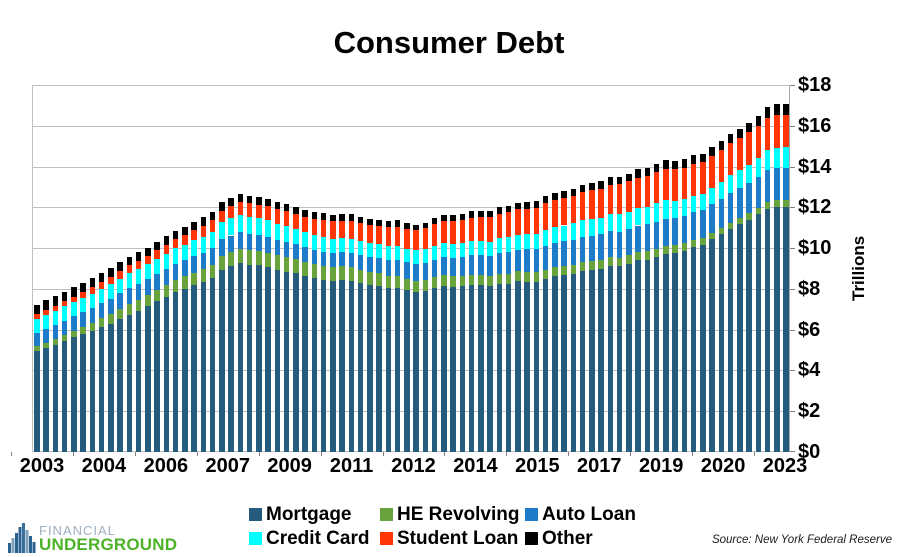  What do you see at coordinates (537, 466) in the screenshot?
I see `x-tick-label: 2015` at bounding box center [537, 466].